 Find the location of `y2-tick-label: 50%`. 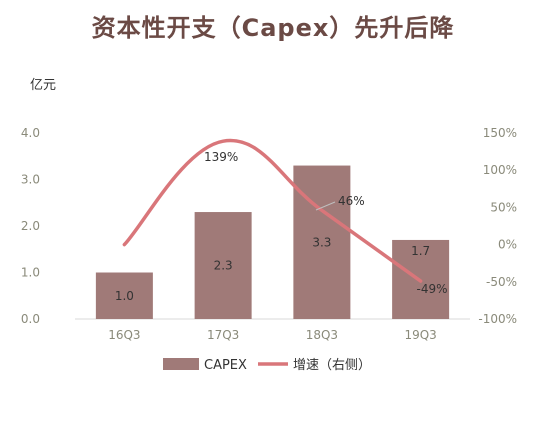

y2-tick-label: 50% is located at coordinates (503, 207).